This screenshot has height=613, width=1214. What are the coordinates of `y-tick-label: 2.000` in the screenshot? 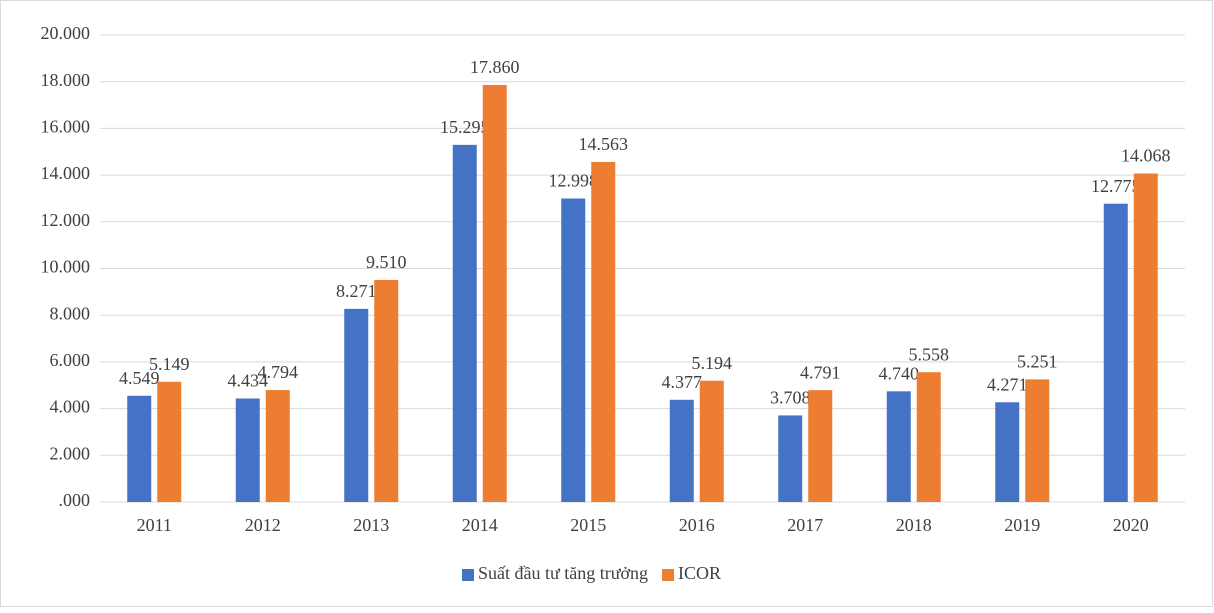 It's located at (70, 453).